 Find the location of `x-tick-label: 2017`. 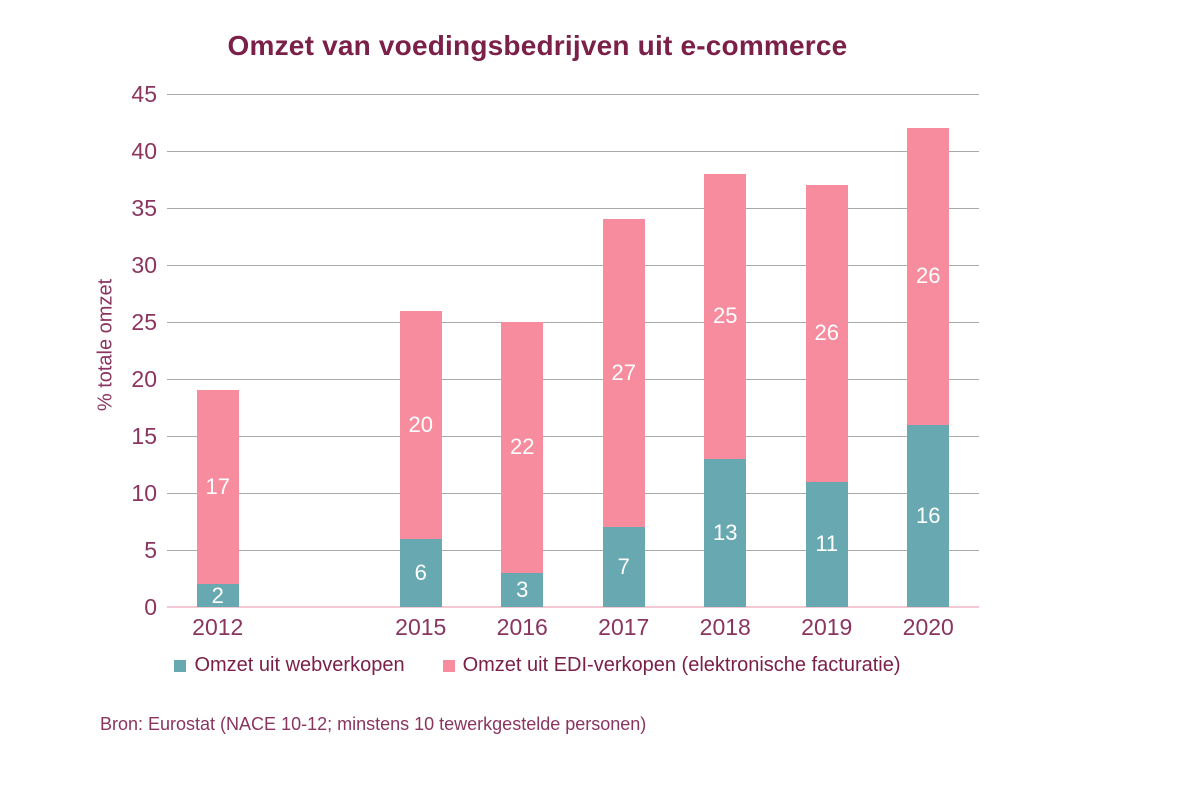

x-tick-label: 2017 is located at coordinates (624, 627).